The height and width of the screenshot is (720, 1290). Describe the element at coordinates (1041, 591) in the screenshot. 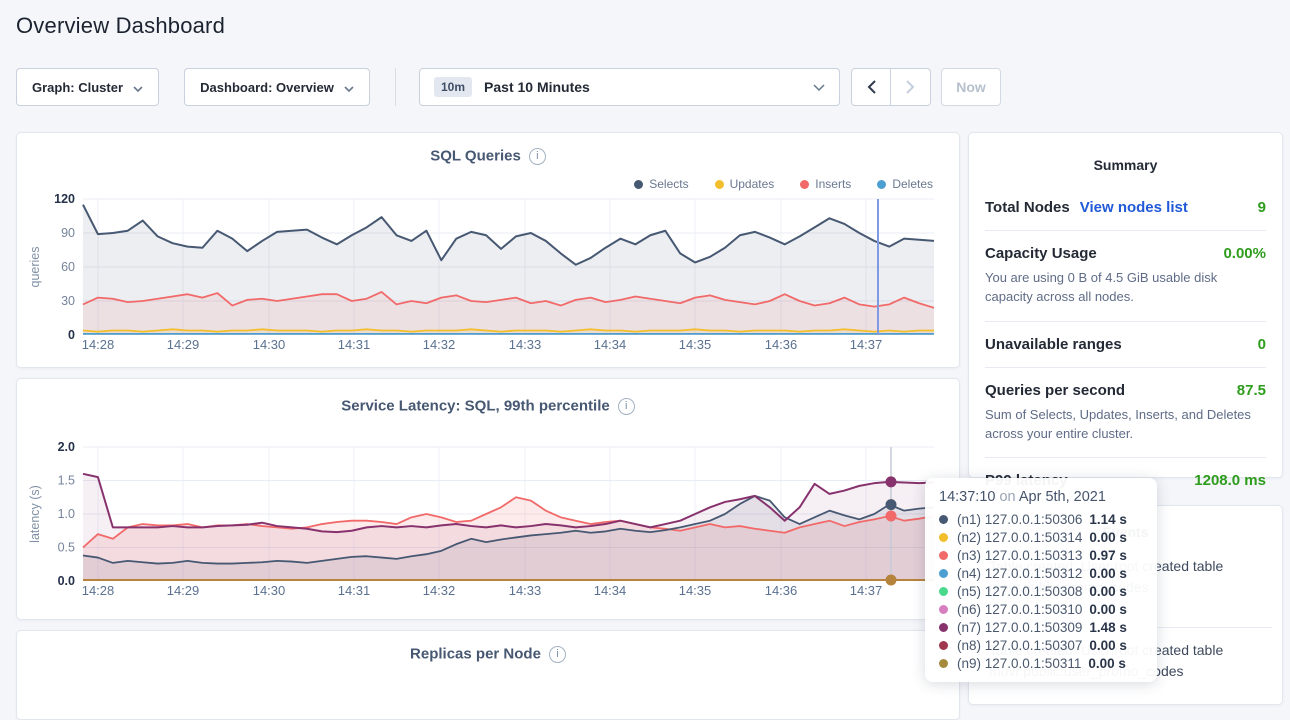

I see `tooltip-node-row: (n5) 127.0.0.1:50308 0.00 s` at that location.